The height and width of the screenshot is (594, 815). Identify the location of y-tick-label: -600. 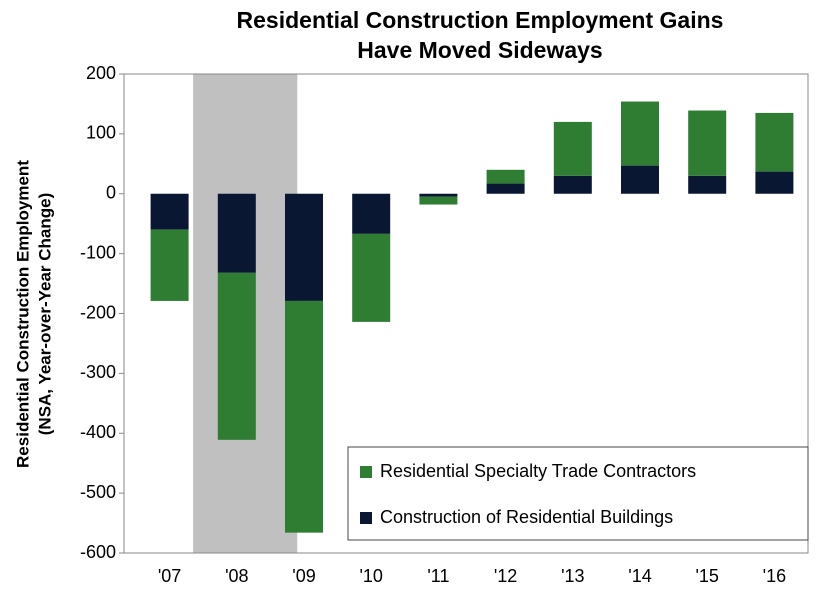
(98, 552).